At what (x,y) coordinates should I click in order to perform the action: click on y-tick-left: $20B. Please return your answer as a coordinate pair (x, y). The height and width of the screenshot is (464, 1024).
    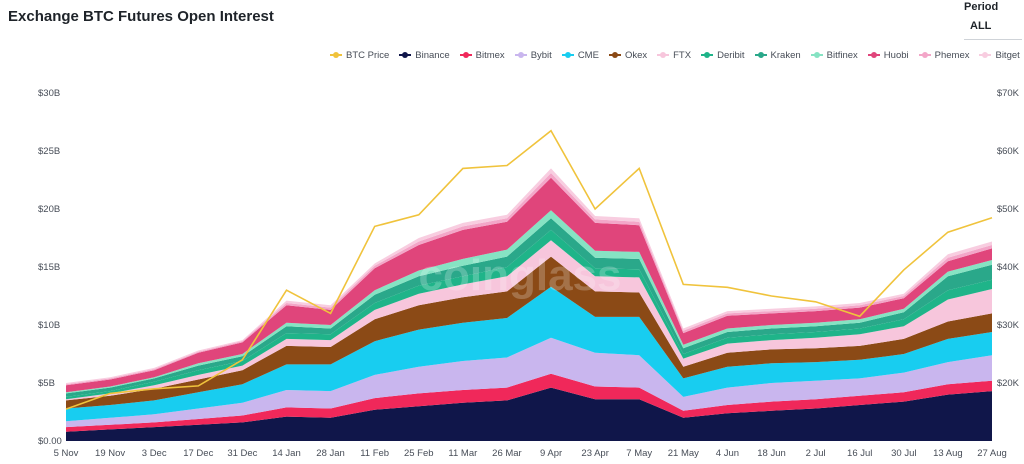
    Looking at the image, I should click on (49, 209).